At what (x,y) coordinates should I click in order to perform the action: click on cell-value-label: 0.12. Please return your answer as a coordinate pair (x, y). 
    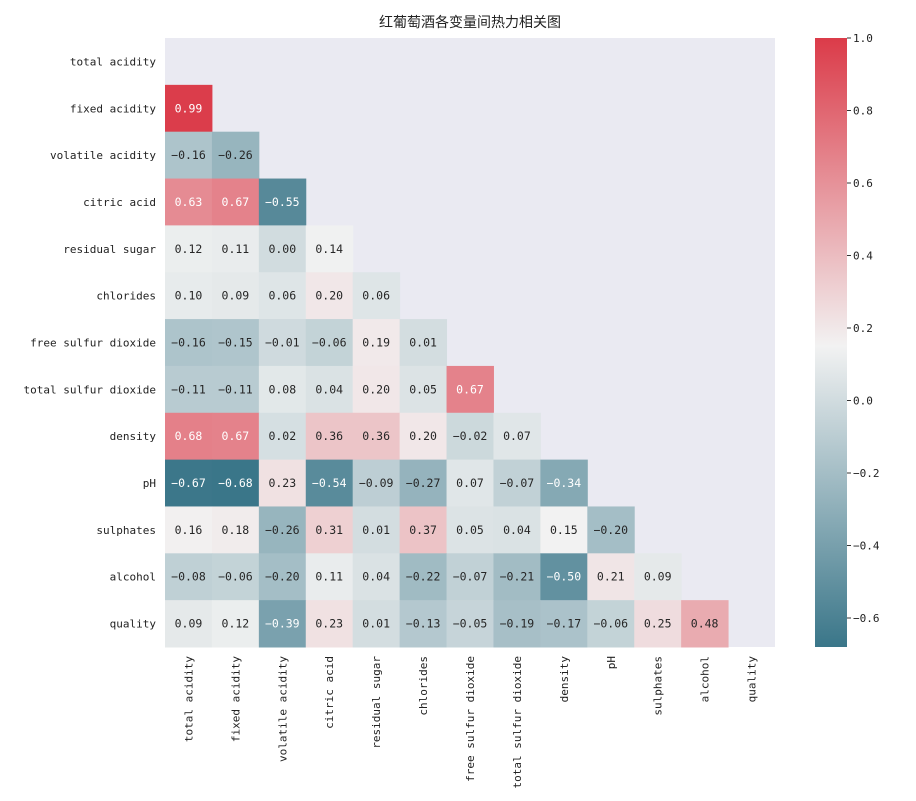
    Looking at the image, I should click on (189, 249).